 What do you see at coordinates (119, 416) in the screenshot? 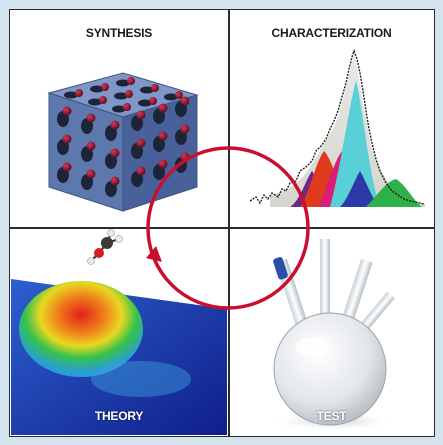
I see `theory-label: THEORY` at bounding box center [119, 416].